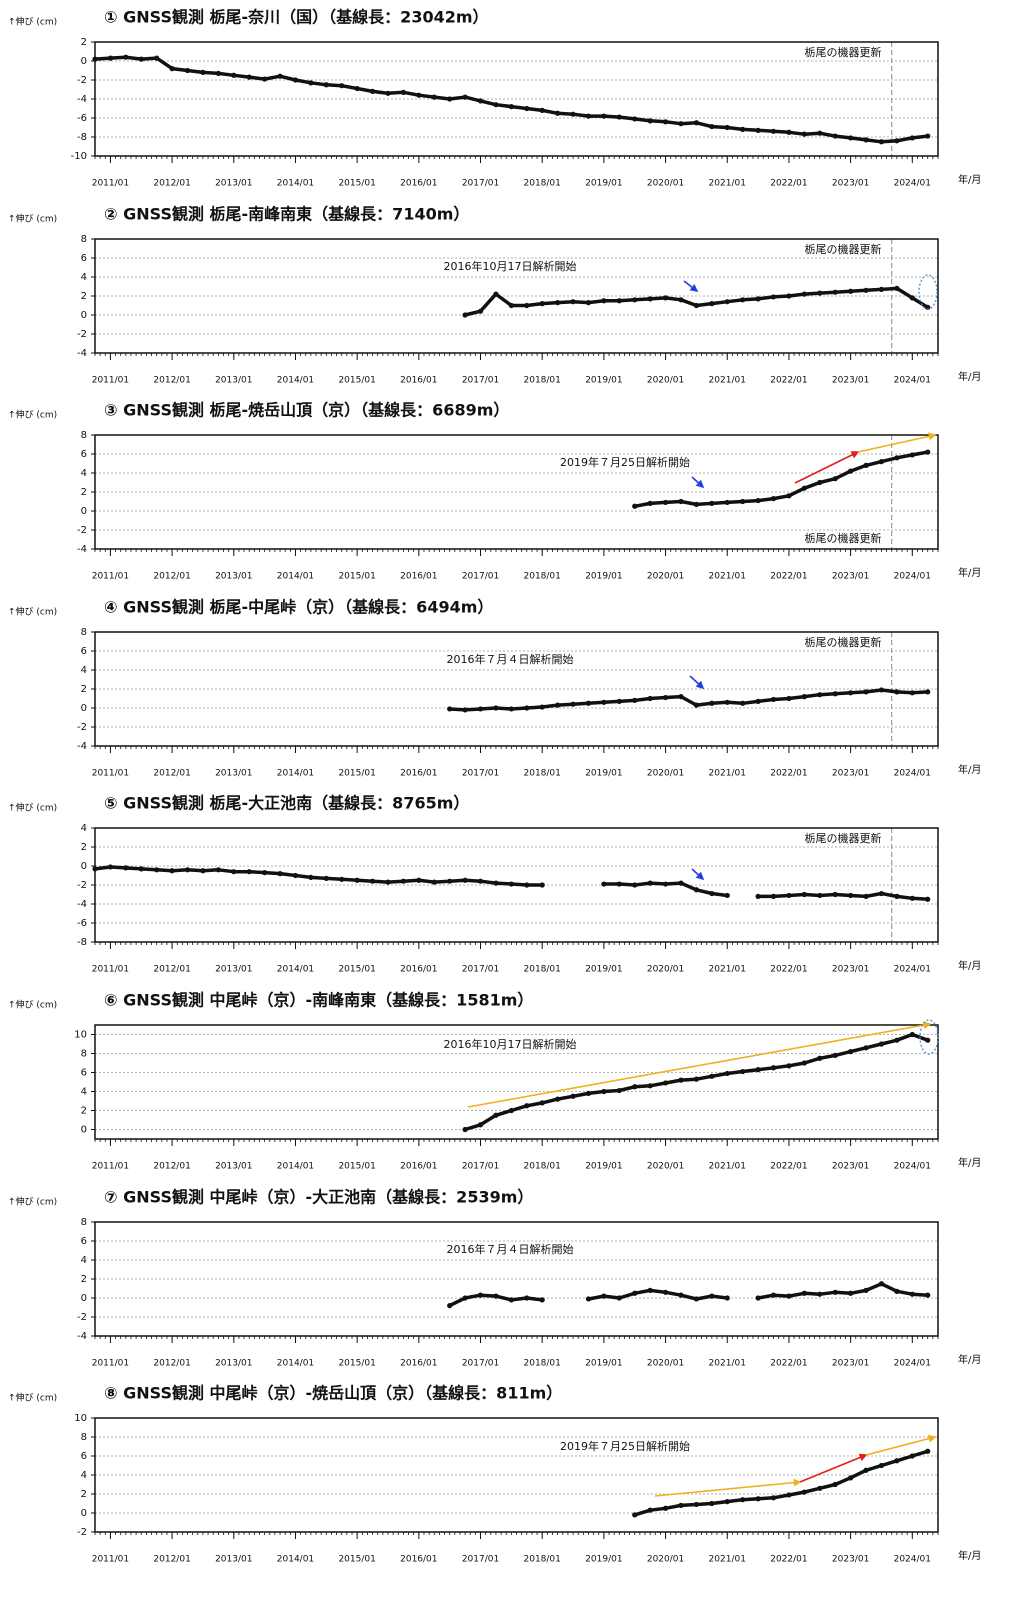 The width and height of the screenshot is (1017, 1609). I want to click on highlight-circle, so click(929, 1037).